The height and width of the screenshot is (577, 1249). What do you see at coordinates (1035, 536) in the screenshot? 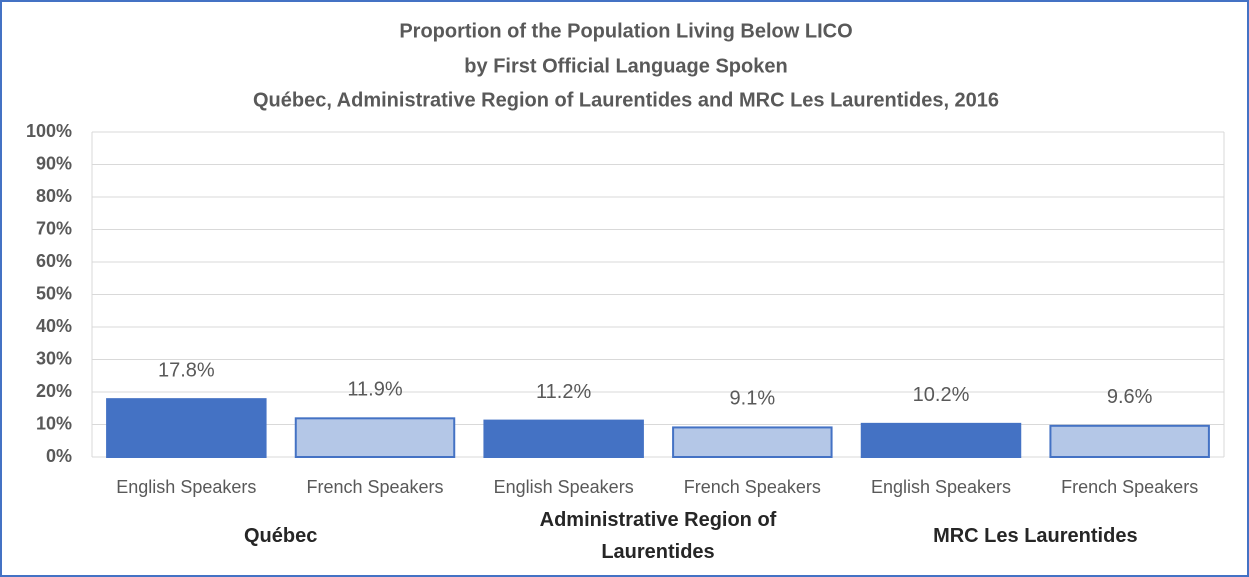
I see `group-label: MRC Les Laurentides` at bounding box center [1035, 536].